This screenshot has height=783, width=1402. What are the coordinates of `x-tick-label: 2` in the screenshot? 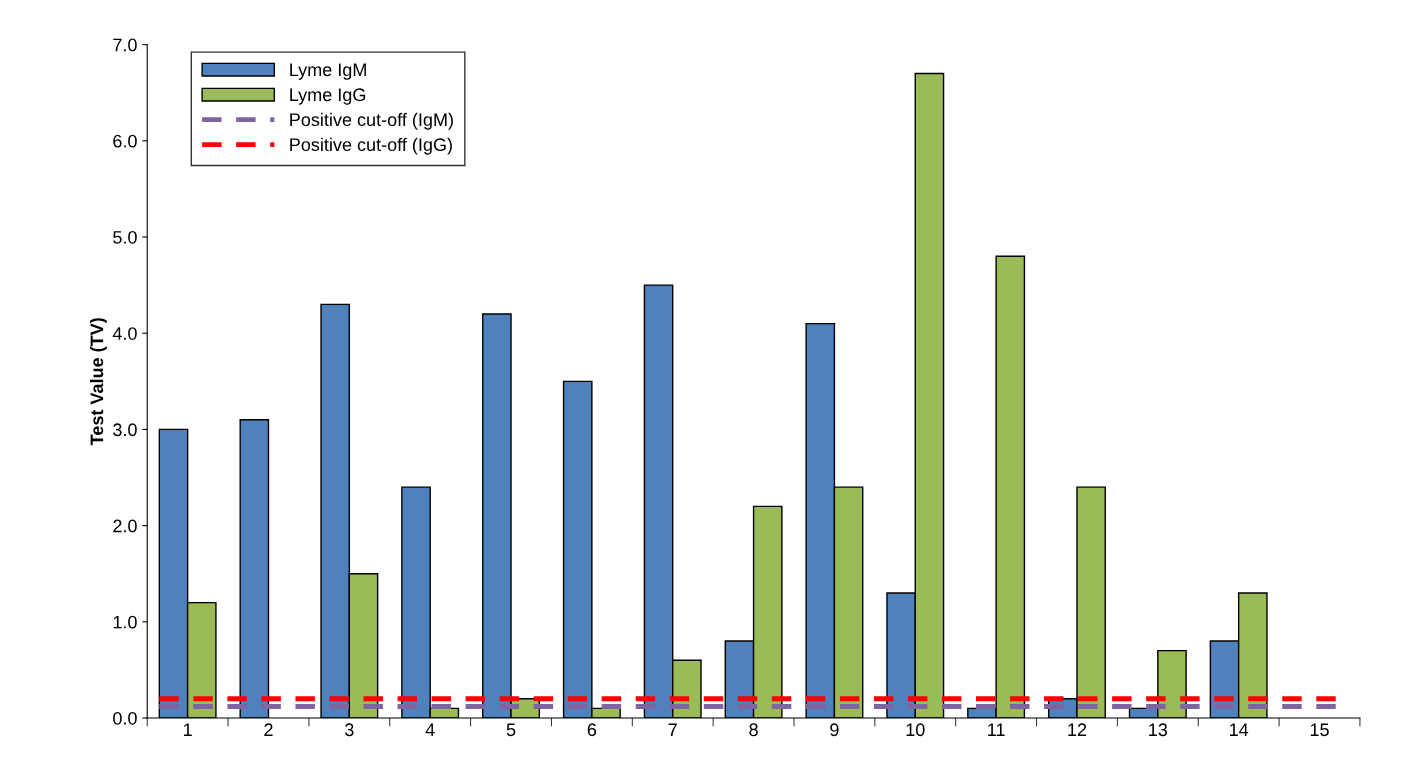 It's located at (268, 729).